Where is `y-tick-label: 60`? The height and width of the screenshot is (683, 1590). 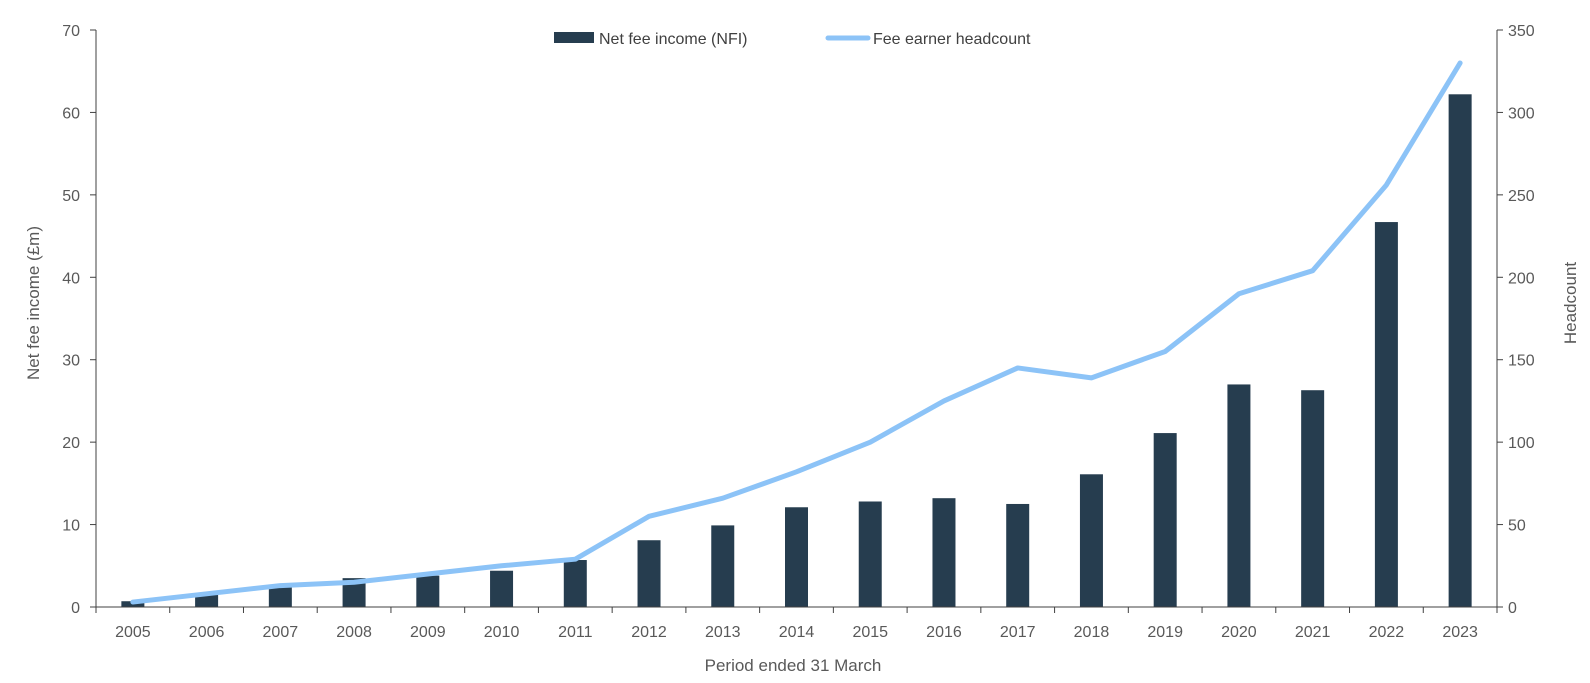 y-tick-label: 60 is located at coordinates (71, 113).